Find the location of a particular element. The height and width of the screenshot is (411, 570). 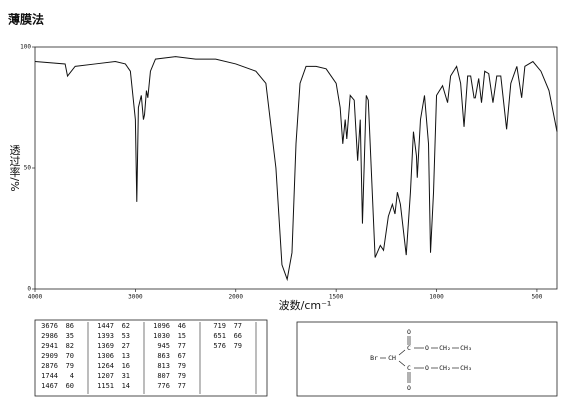

peak-wavenumber: 1467 is located at coordinates (49, 386).